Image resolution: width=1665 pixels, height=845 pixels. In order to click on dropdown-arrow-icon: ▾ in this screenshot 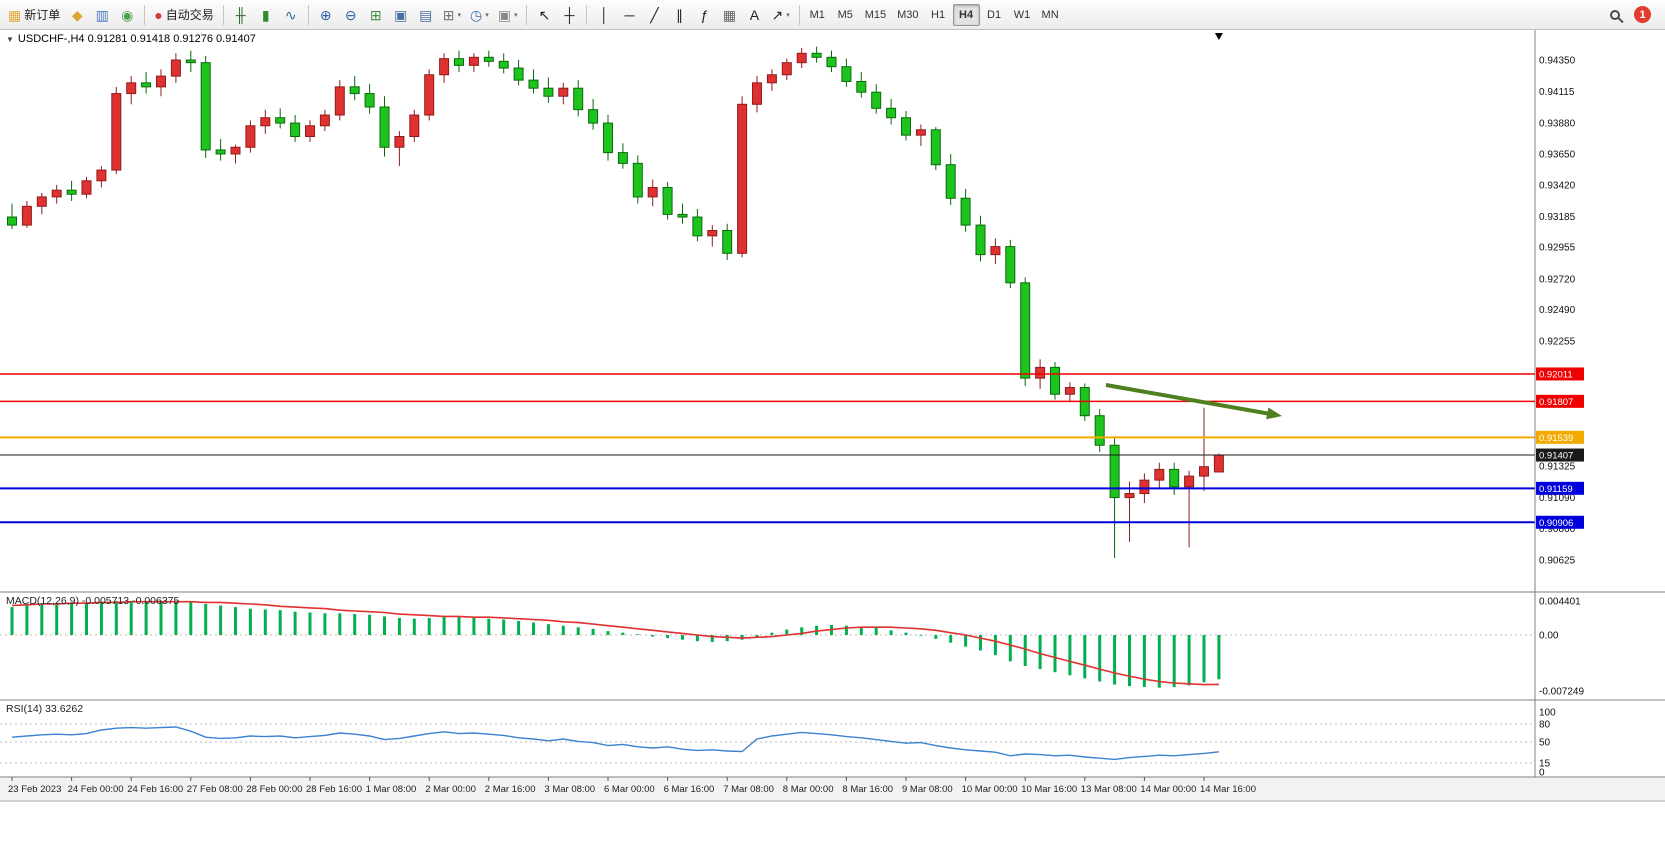, I will do `click(487, 15)`.